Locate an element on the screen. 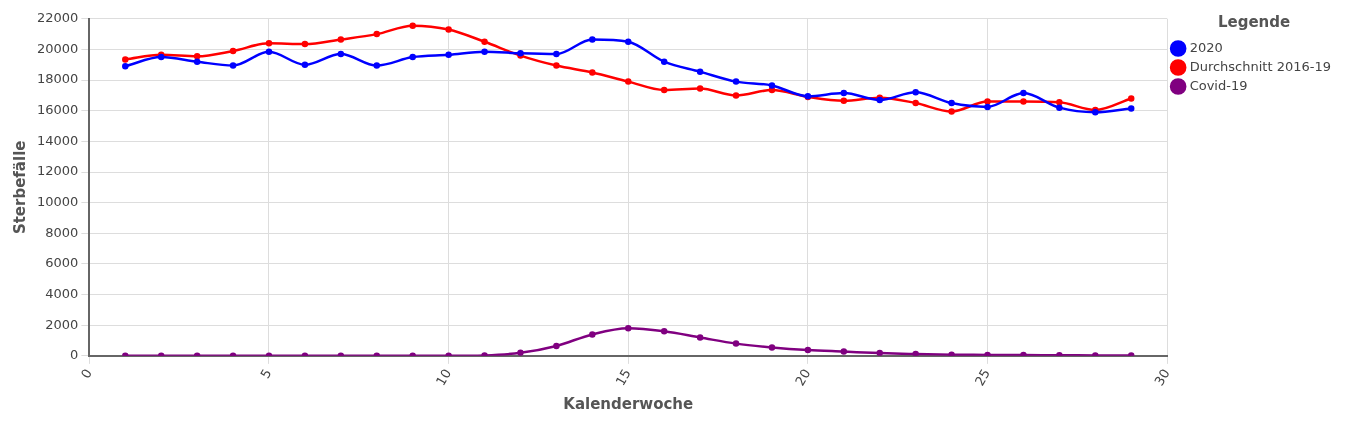 The image size is (1359, 426). x-axis-title: Kalenderwoche is located at coordinates (628, 403).